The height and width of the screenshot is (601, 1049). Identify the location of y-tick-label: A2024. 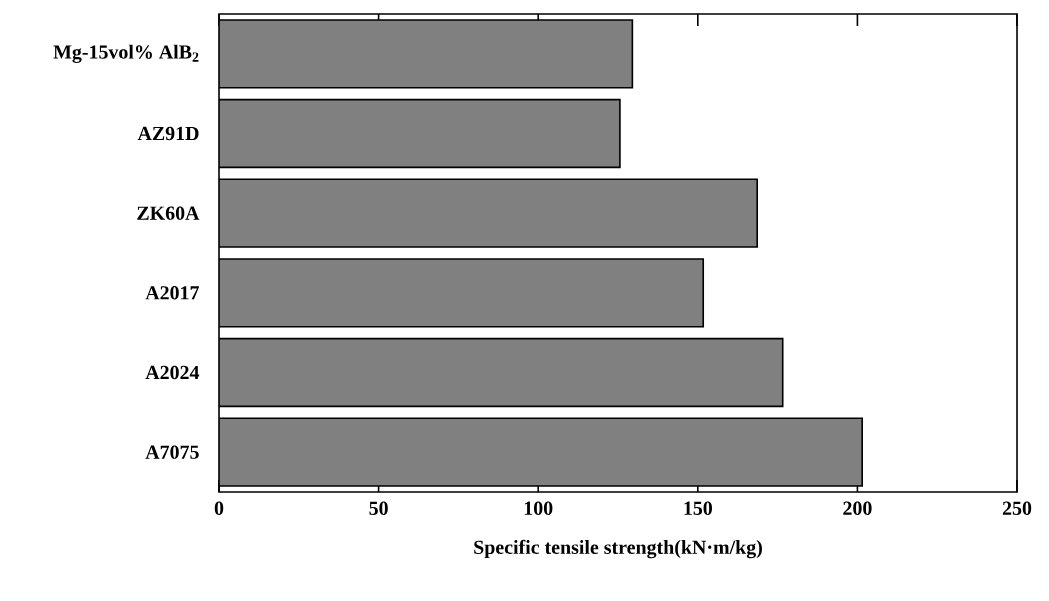
(172, 372).